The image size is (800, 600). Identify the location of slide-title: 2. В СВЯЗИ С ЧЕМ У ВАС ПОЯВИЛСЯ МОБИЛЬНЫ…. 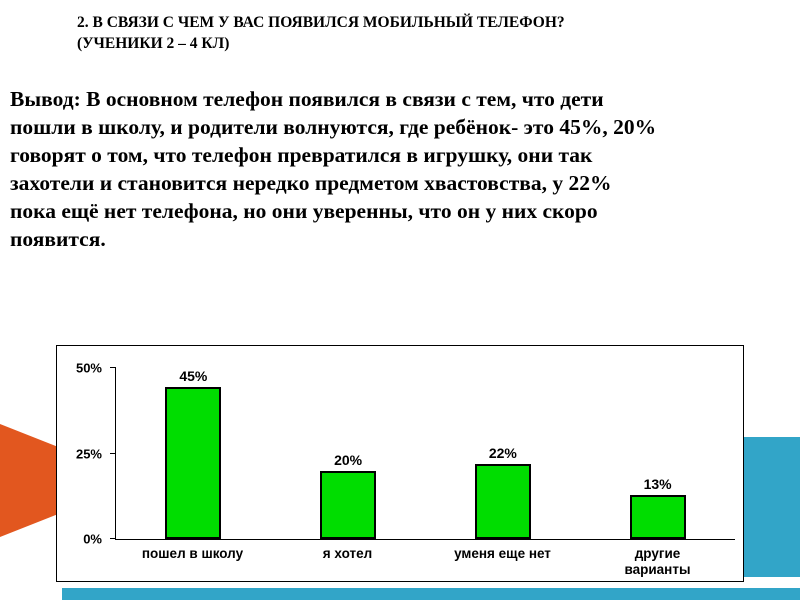
(397, 34).